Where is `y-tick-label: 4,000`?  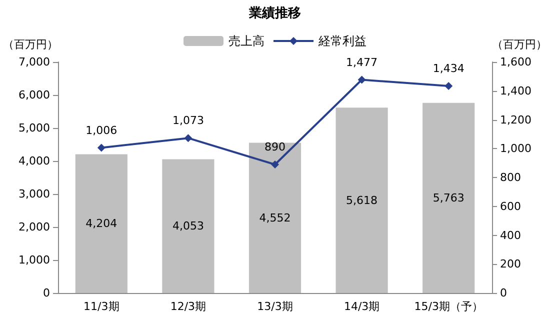
y-tick-label: 4,000 is located at coordinates (34, 161).